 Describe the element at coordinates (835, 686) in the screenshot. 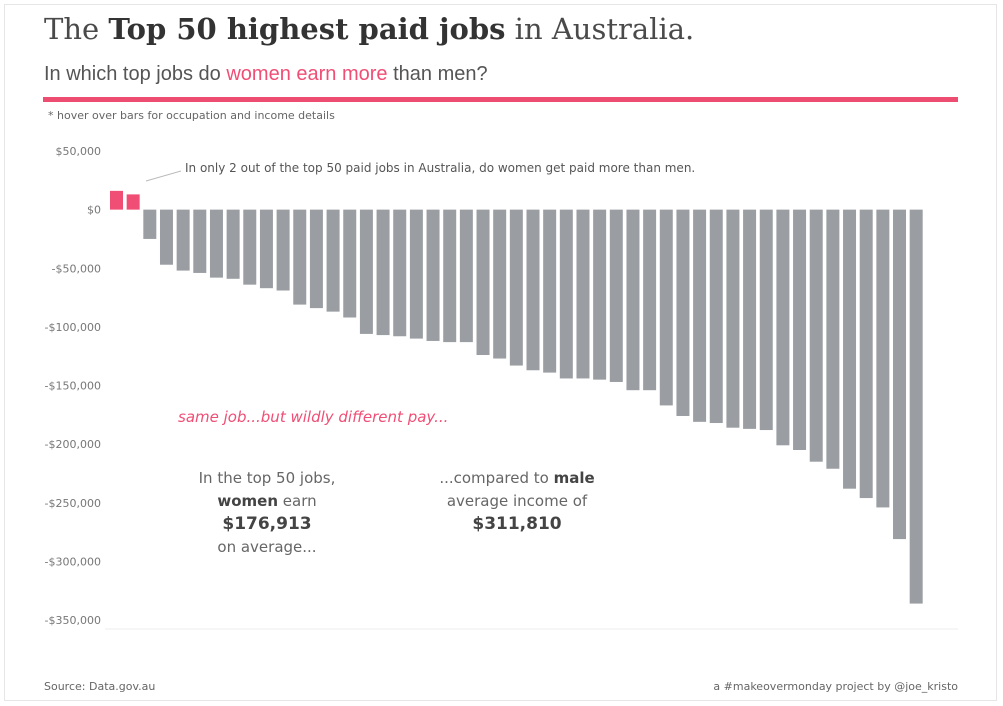

I see `credit-note: a #makeovermonday project by @joe_kristo` at that location.